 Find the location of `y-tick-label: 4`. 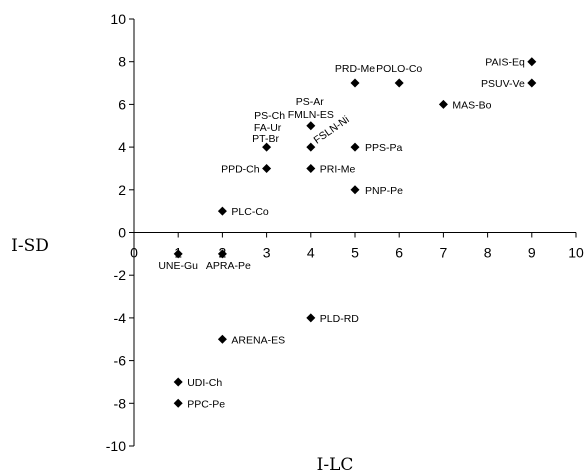

y-tick-label: 4 is located at coordinates (122, 147).